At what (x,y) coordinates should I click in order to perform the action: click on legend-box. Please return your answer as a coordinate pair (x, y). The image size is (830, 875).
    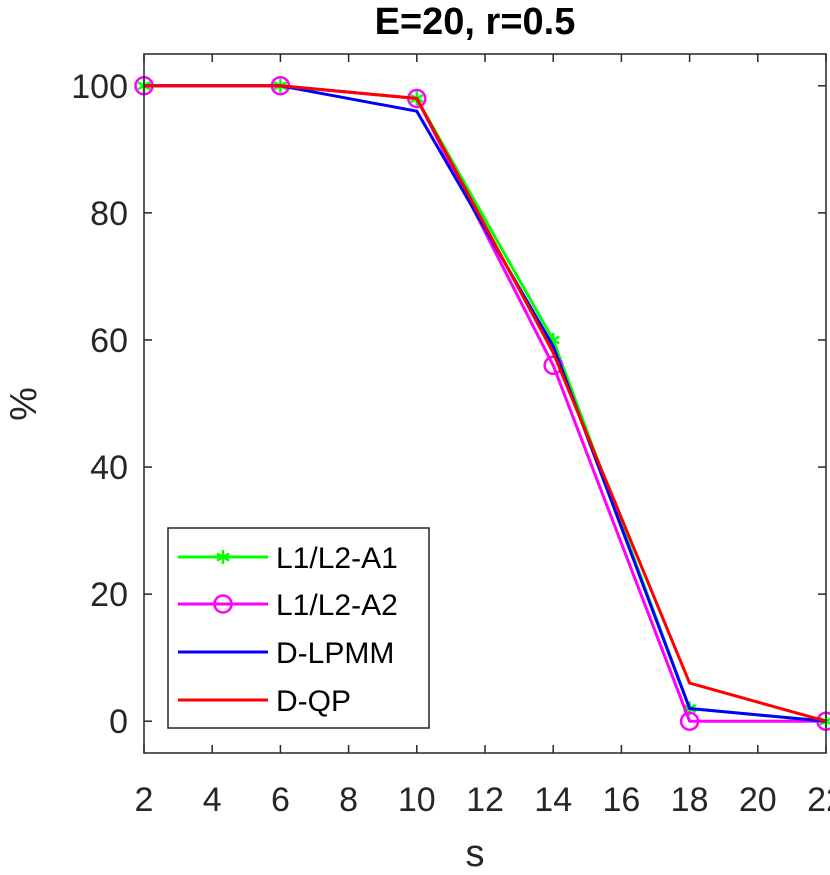
    Looking at the image, I should click on (298, 628).